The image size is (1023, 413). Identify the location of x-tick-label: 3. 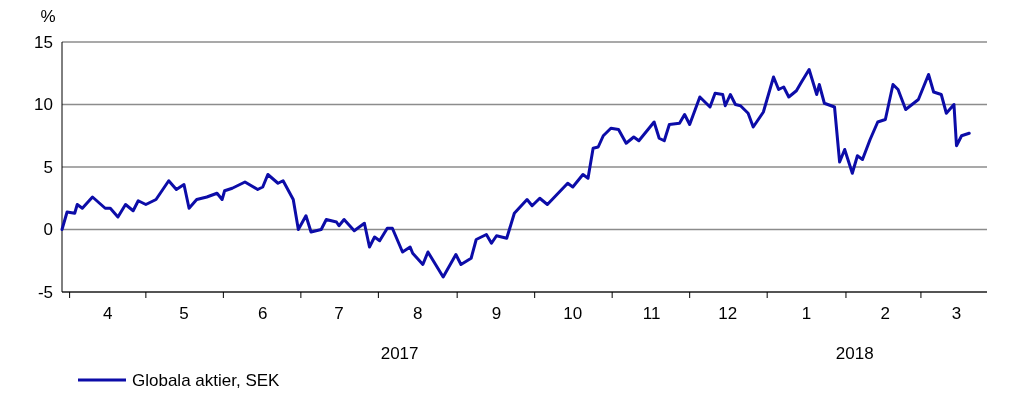
(956, 313).